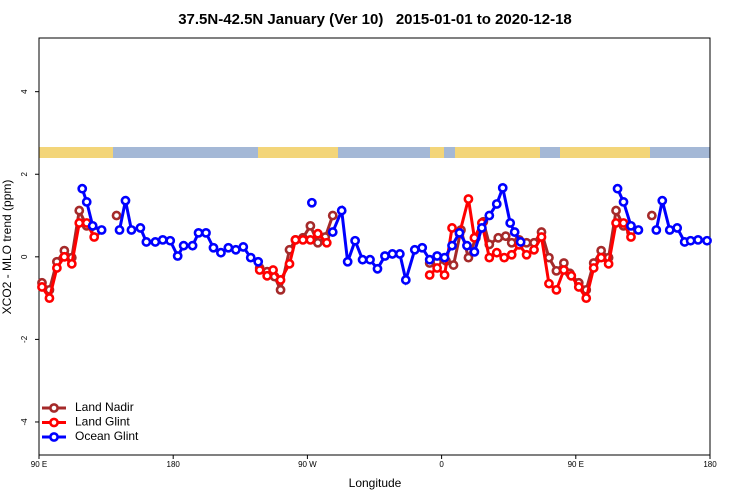  Describe the element at coordinates (104, 407) in the screenshot. I see `legend-label: Land Nadir` at that location.